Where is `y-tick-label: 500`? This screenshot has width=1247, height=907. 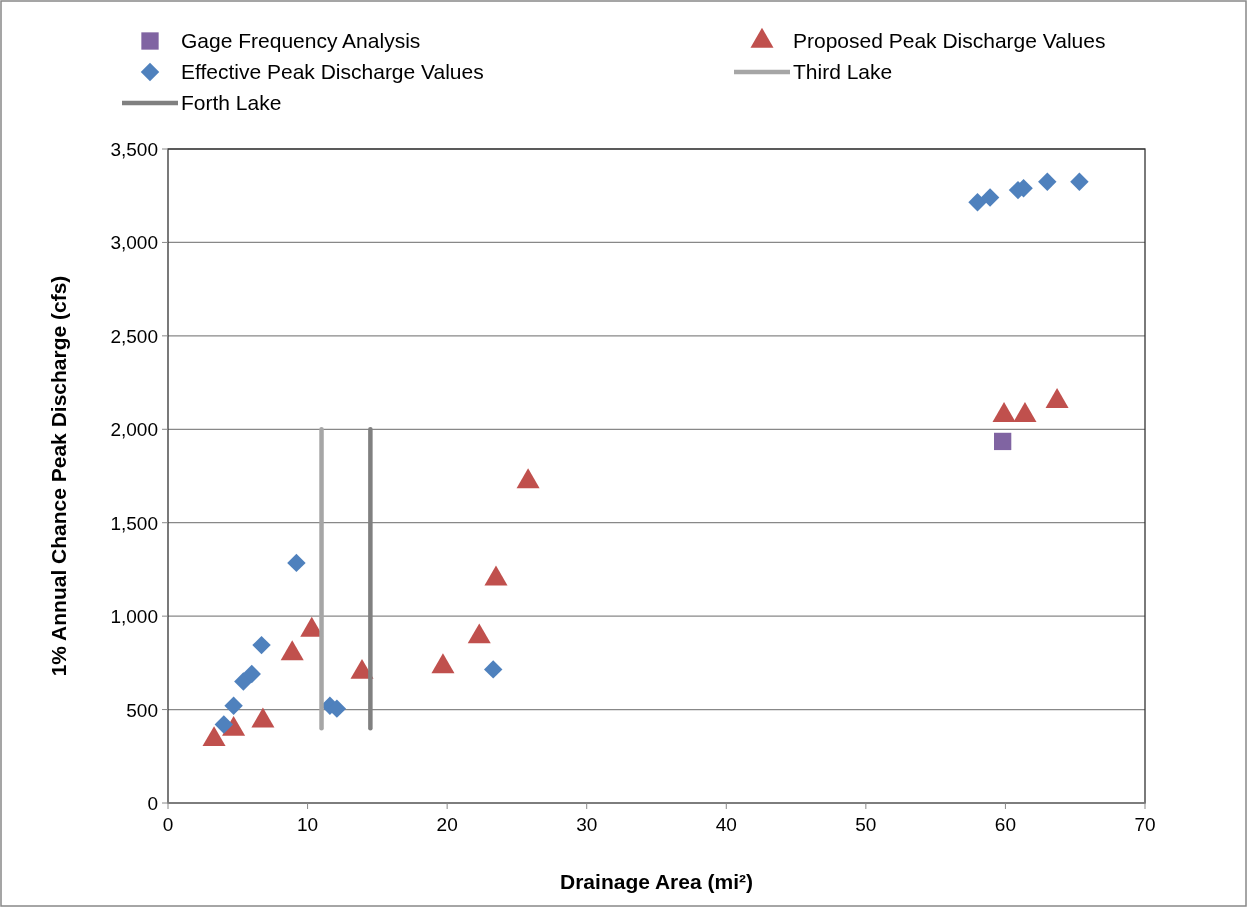 y-tick-label: 500 is located at coordinates (142, 710).